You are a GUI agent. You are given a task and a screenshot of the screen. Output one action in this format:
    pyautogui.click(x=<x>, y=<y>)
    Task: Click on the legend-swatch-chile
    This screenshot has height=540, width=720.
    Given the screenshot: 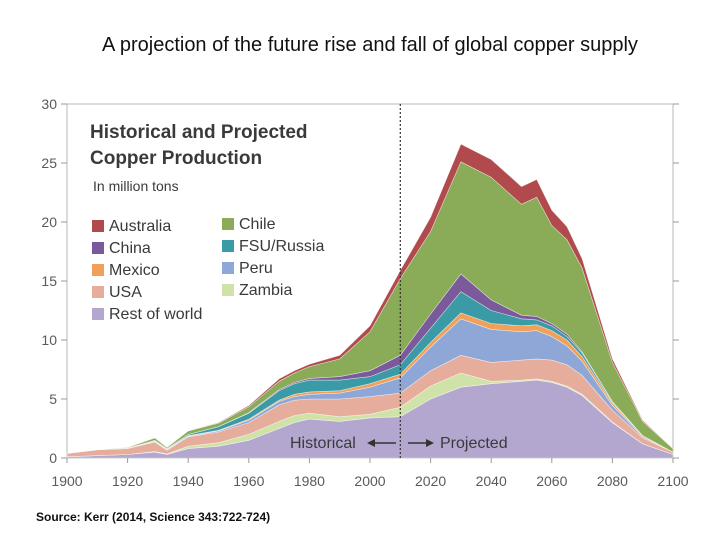 What is the action you would take?
    pyautogui.click(x=228, y=224)
    